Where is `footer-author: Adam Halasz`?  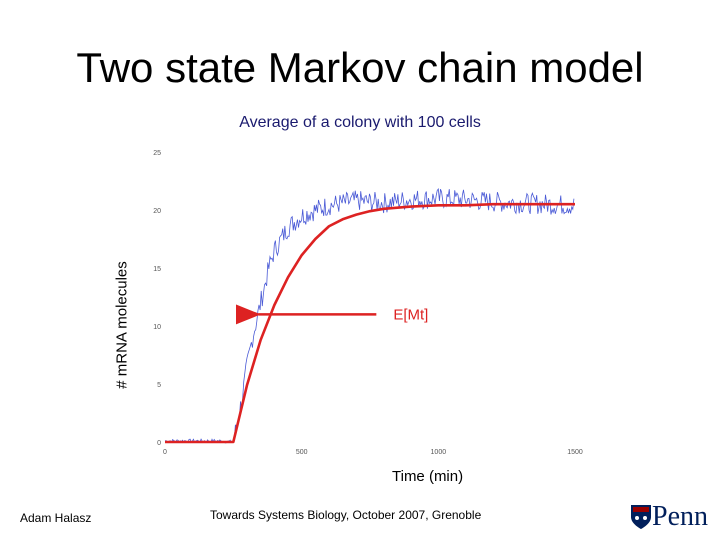 footer-author: Adam Halasz is located at coordinates (56, 518).